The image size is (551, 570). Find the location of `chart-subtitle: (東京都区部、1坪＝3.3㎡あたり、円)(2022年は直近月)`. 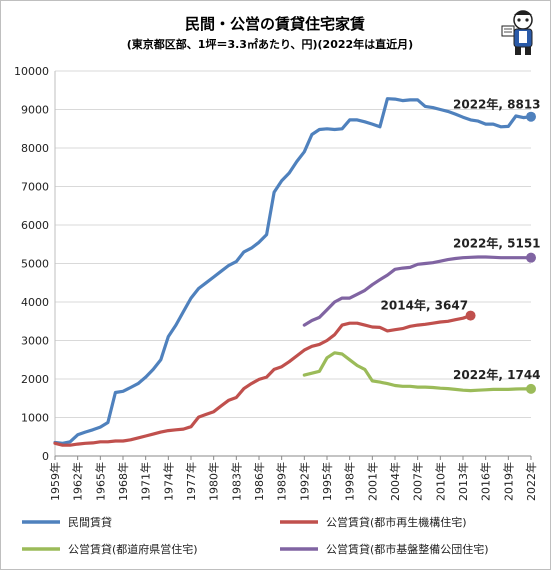

chart-subtitle: (東京都区部、1坪＝3.3㎡あたり、円)(2022年は直近月) is located at coordinates (270, 44).